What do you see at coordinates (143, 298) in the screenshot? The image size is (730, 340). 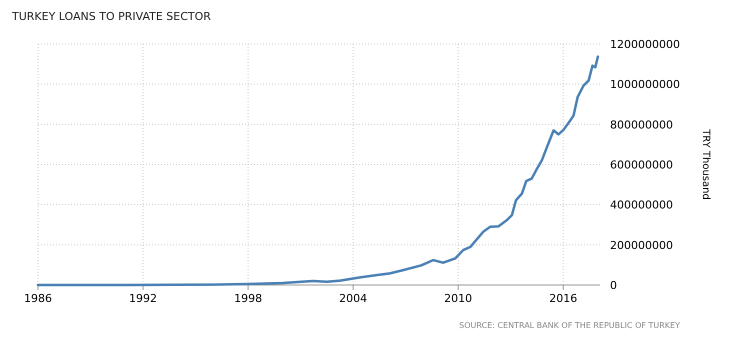 I see `x-tick-label: 1992` at bounding box center [143, 298].